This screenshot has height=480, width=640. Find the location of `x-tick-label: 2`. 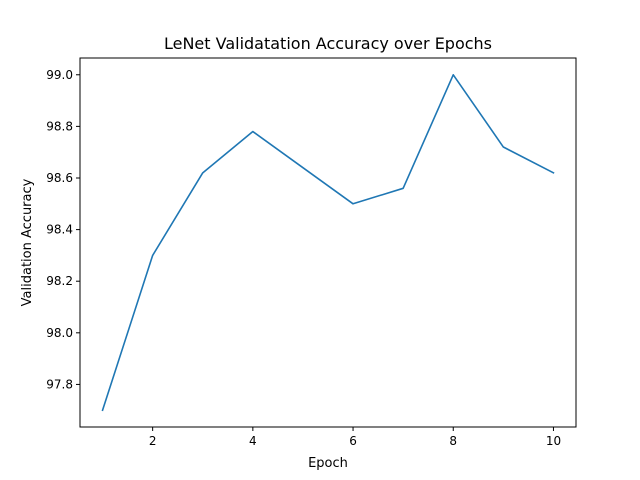

x-tick-label: 2 is located at coordinates (153, 441).